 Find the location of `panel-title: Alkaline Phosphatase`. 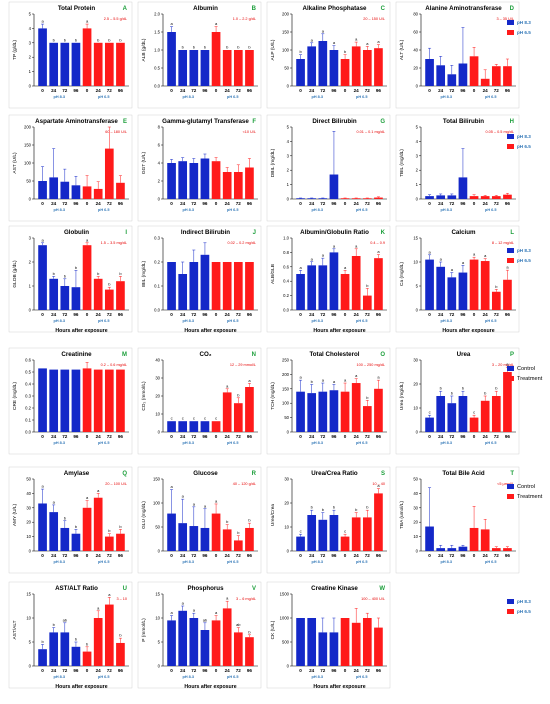

panel-title: Alkaline Phosphatase is located at coordinates (335, 8).